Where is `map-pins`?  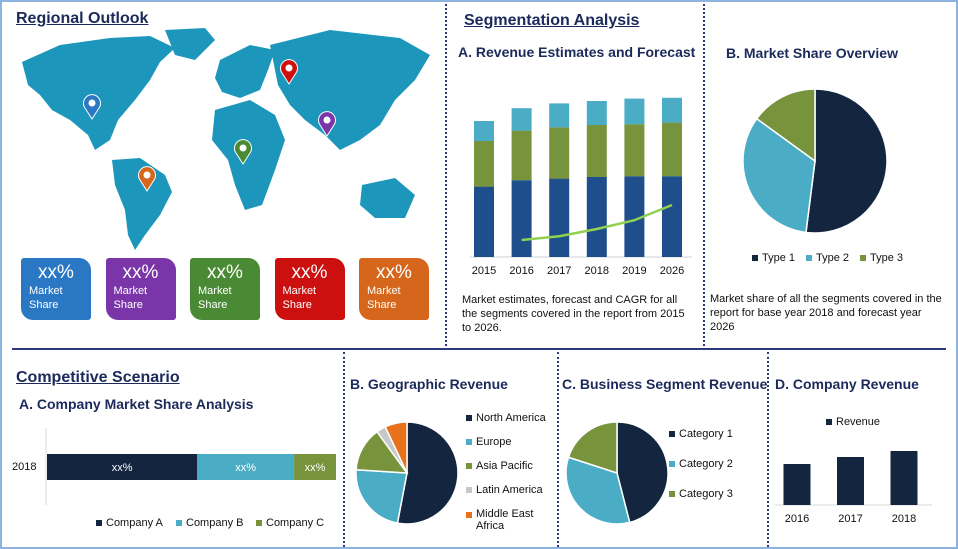
map-pins is located at coordinates (209, 125).